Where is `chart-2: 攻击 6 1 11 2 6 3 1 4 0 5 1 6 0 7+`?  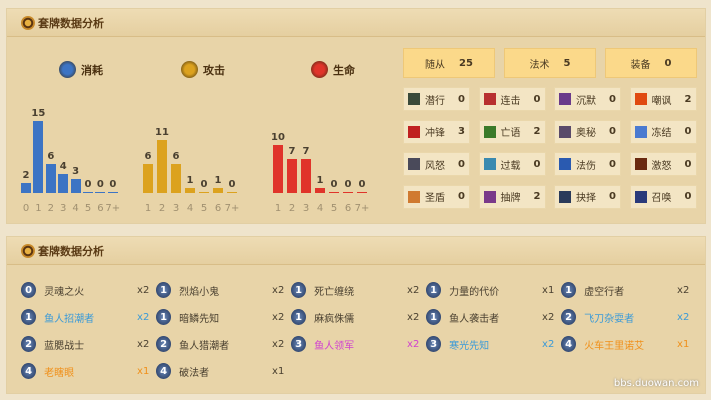 chart-2: 攻击 6 1 11 2 6 3 1 4 0 5 1 6 0 7+ is located at coordinates (203, 137).